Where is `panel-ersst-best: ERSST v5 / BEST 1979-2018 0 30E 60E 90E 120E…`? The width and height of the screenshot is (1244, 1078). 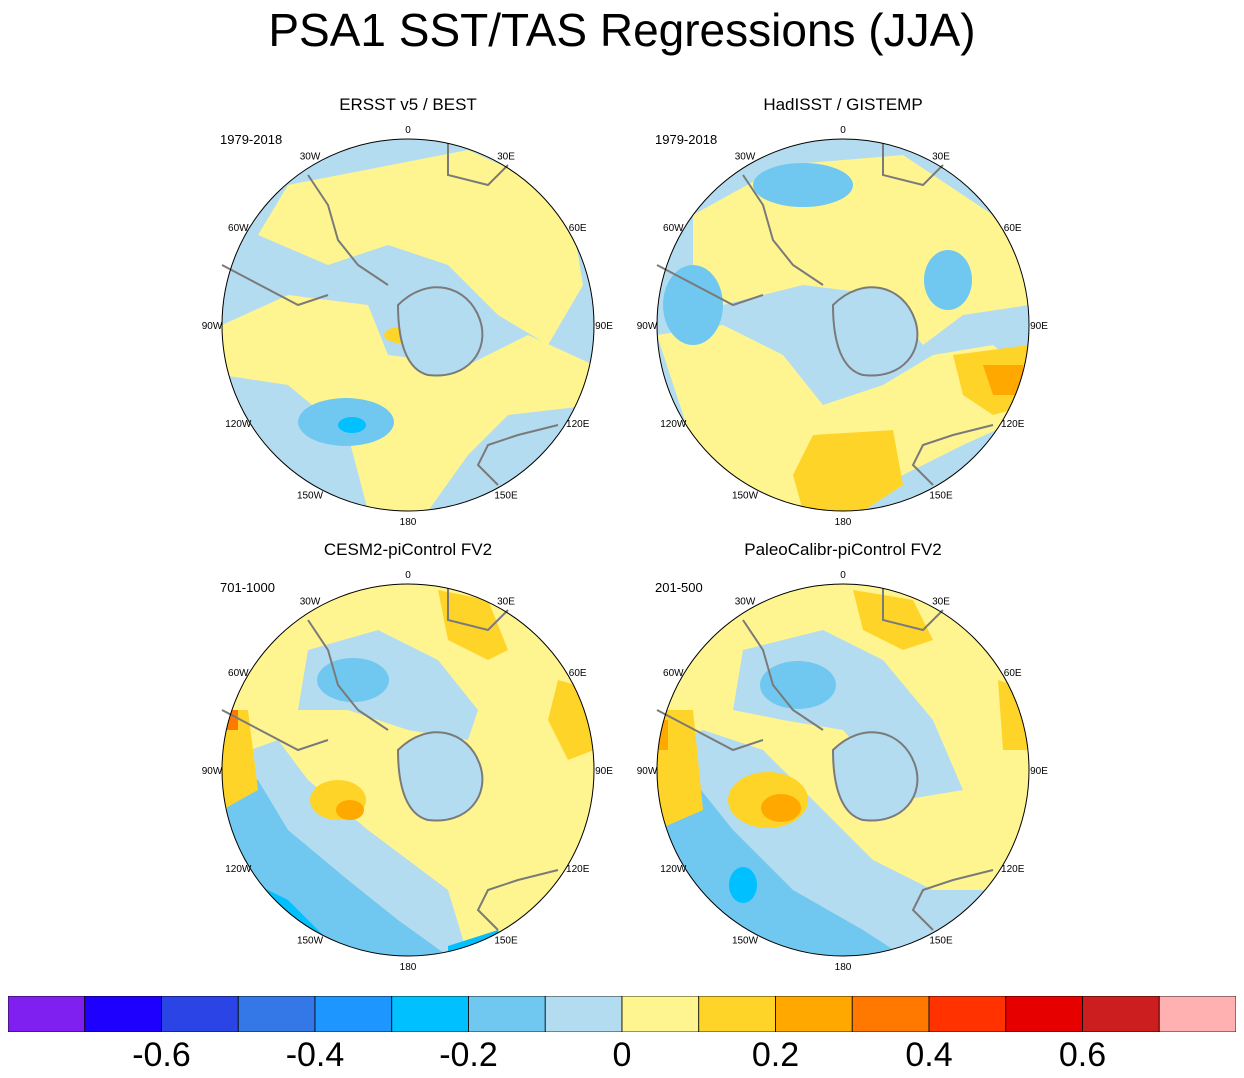
panel-ersst-best: ERSST v5 / BEST 1979-2018 0 30E 60E 90E 120E… is located at coordinates (408, 311).